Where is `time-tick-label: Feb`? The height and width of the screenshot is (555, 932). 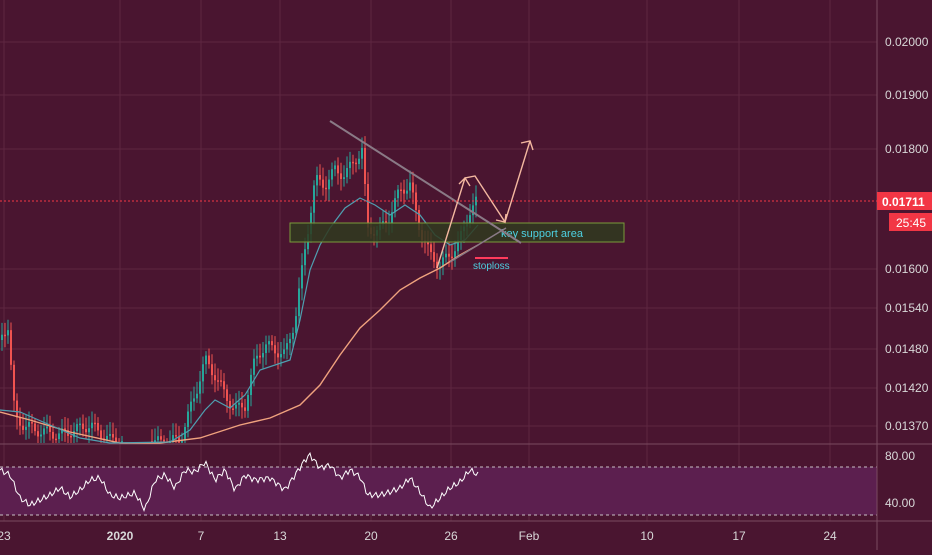 time-tick-label: Feb is located at coordinates (529, 536).